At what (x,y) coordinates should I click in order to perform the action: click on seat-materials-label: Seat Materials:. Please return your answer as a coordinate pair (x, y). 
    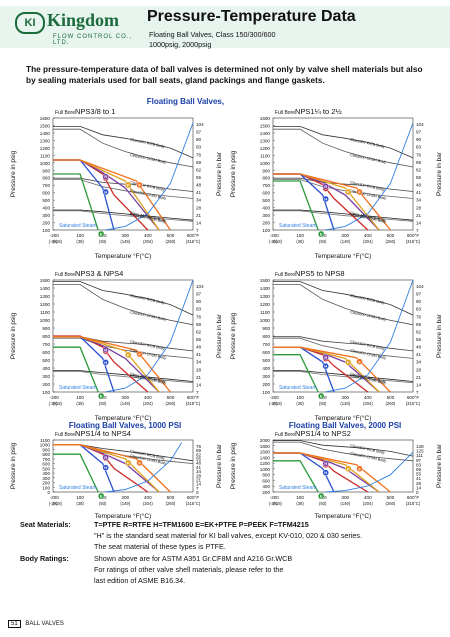
    Looking at the image, I should click on (45, 524).